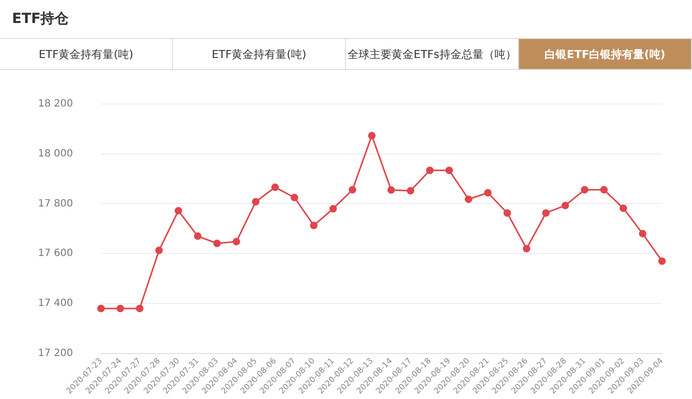 This screenshot has height=399, width=692. I want to click on text: 全球主要黄金ETFs持金总量（吨）, so click(432, 54).